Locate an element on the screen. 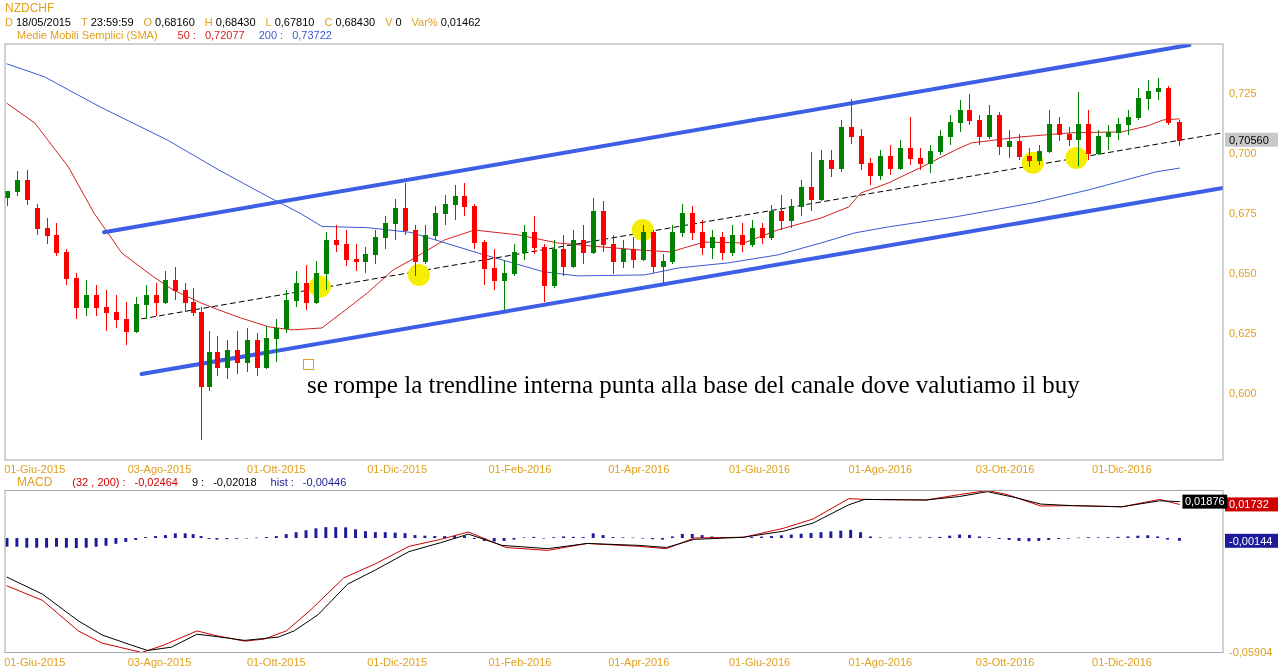 The image size is (1278, 668). y-tick-label: 0,70560 is located at coordinates (1249, 139).